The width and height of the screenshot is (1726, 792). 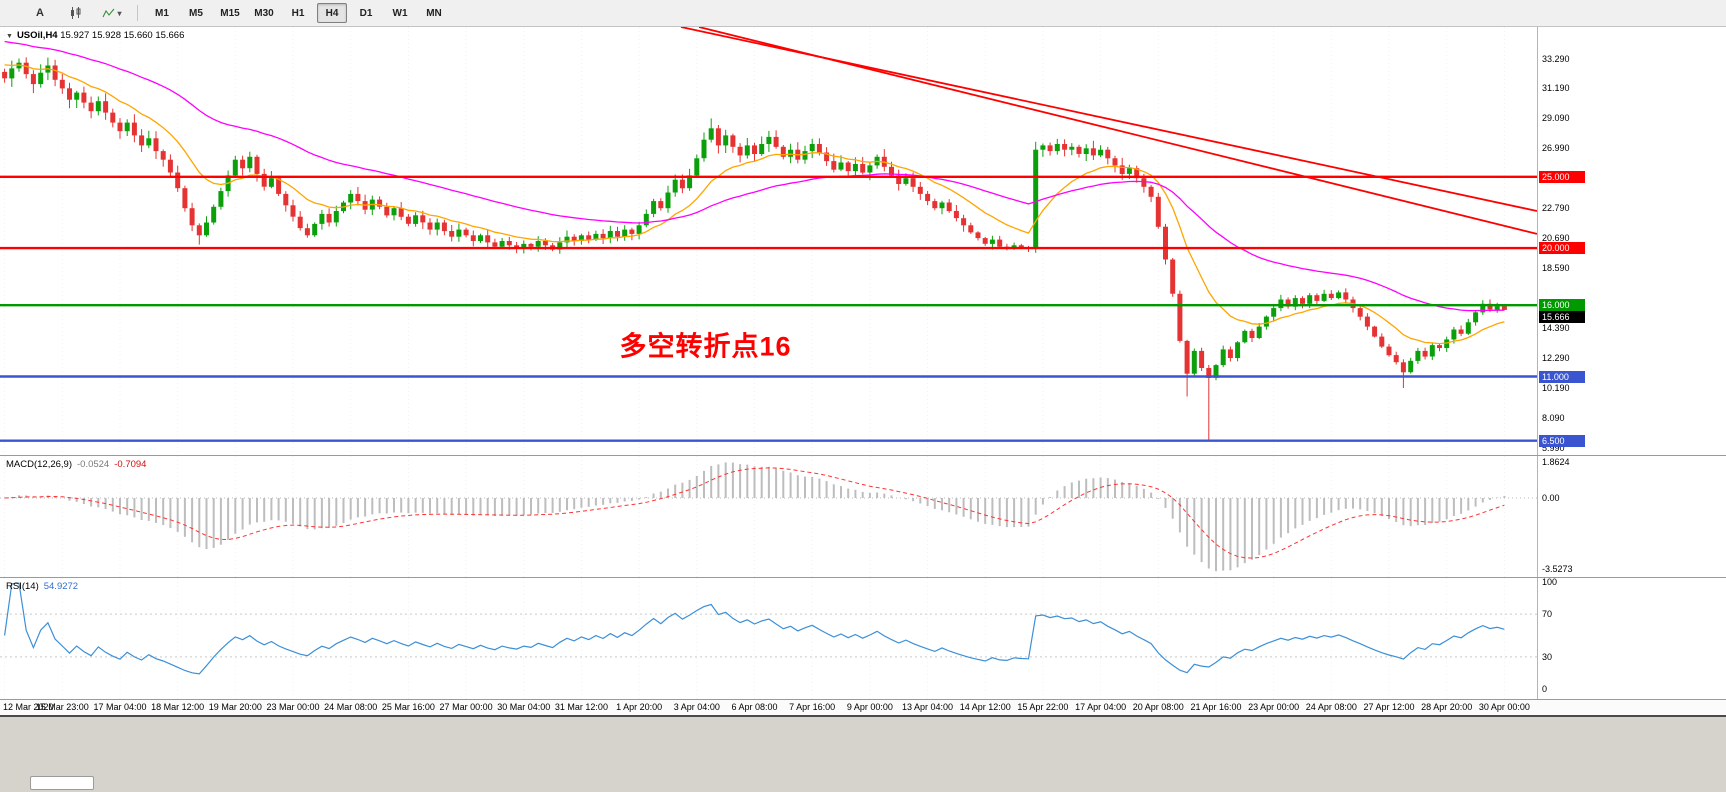 I want to click on time-axis-label: 17 Apr 04:00, so click(x=1101, y=707).